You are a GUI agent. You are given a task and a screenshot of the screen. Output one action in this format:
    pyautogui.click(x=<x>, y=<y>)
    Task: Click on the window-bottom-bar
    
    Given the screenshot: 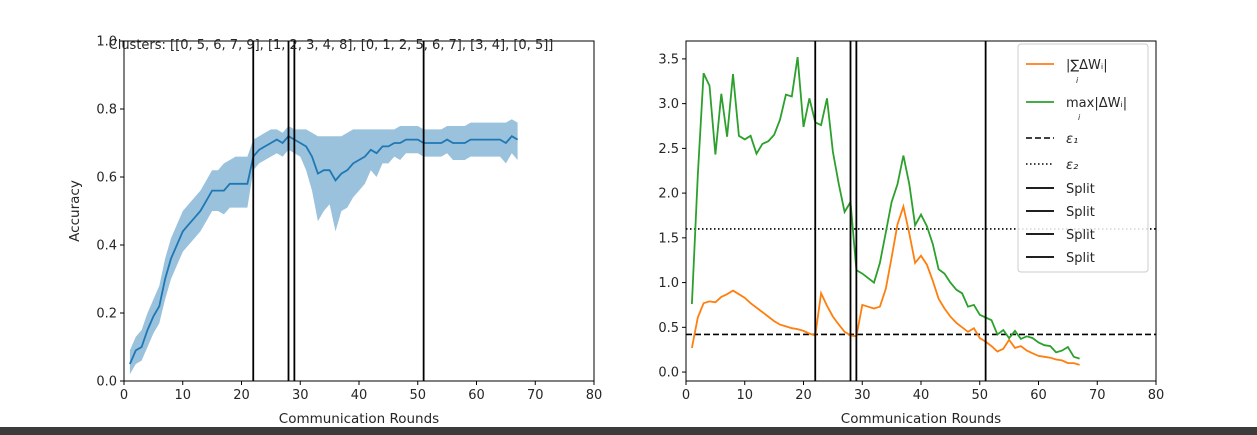 What is the action you would take?
    pyautogui.click(x=628, y=431)
    